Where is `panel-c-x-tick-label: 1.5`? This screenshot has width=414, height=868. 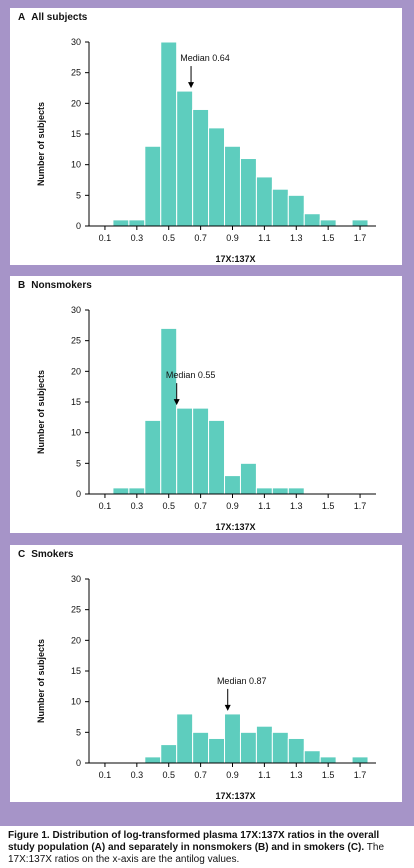
panel-c-x-tick-label: 1.5 is located at coordinates (328, 775).